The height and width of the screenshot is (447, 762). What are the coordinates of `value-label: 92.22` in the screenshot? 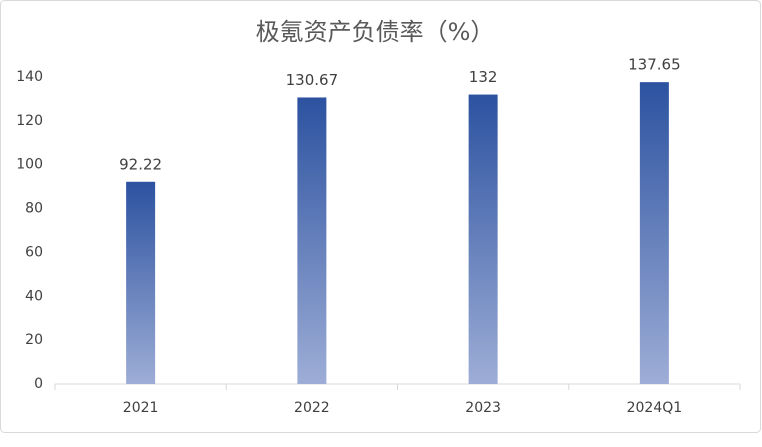 It's located at (140, 164).